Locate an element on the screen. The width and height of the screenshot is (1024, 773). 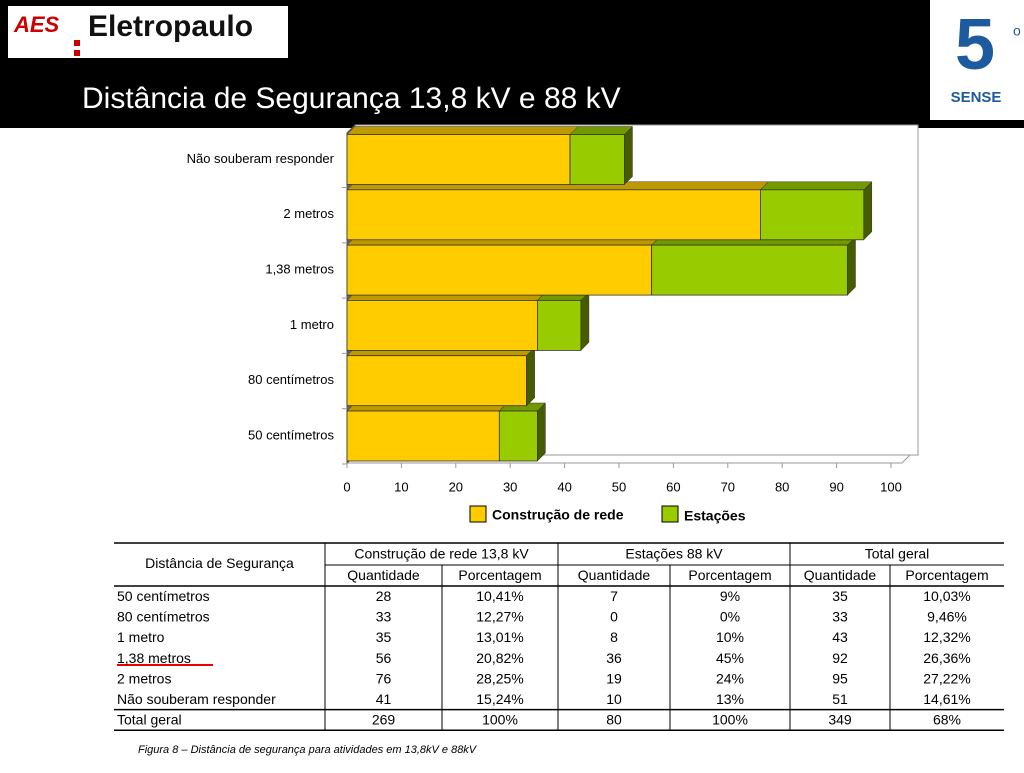
table-cell: 0% is located at coordinates (730, 617).